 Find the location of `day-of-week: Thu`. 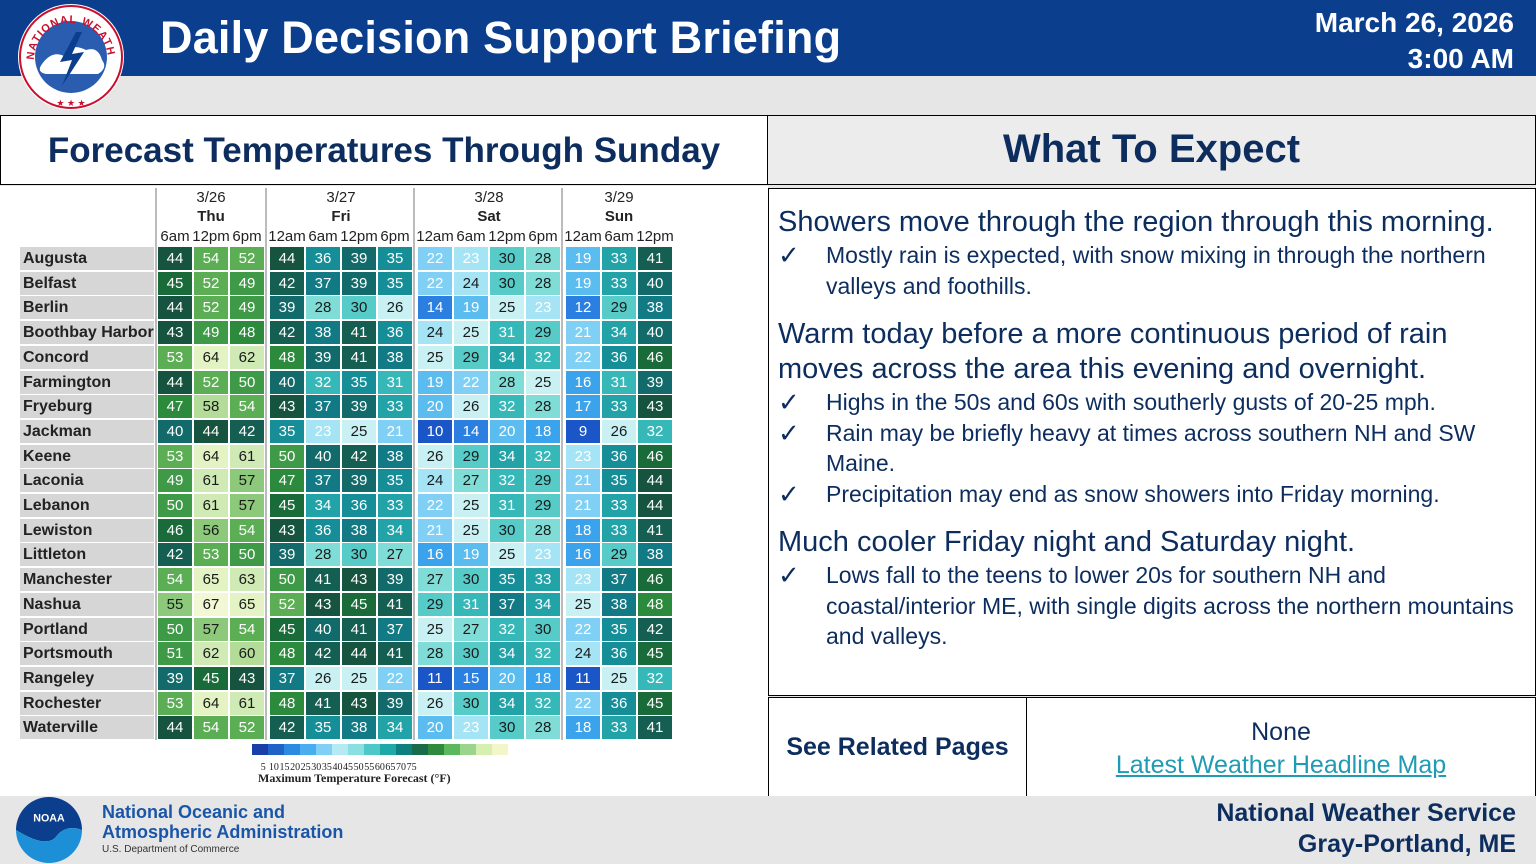

day-of-week: Thu is located at coordinates (211, 216).